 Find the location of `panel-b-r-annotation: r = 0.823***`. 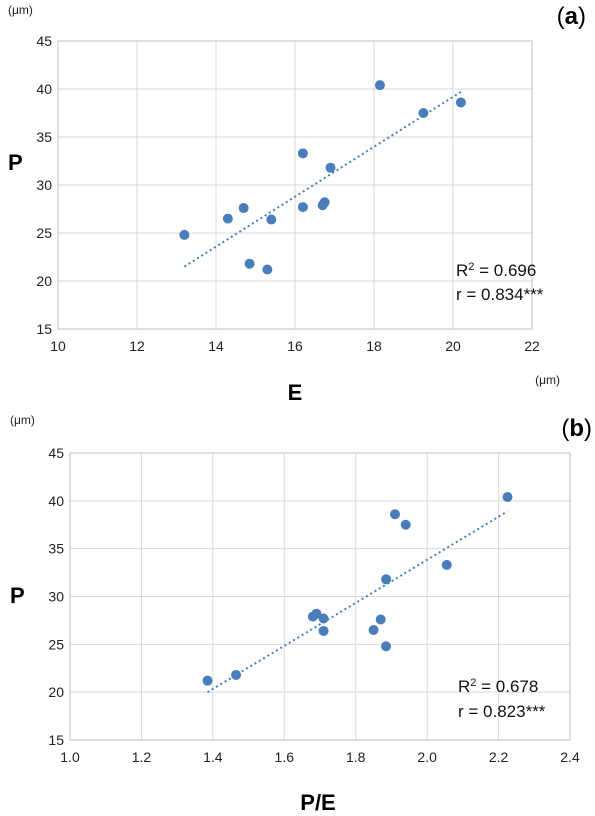

panel-b-r-annotation: r = 0.823*** is located at coordinates (502, 711).